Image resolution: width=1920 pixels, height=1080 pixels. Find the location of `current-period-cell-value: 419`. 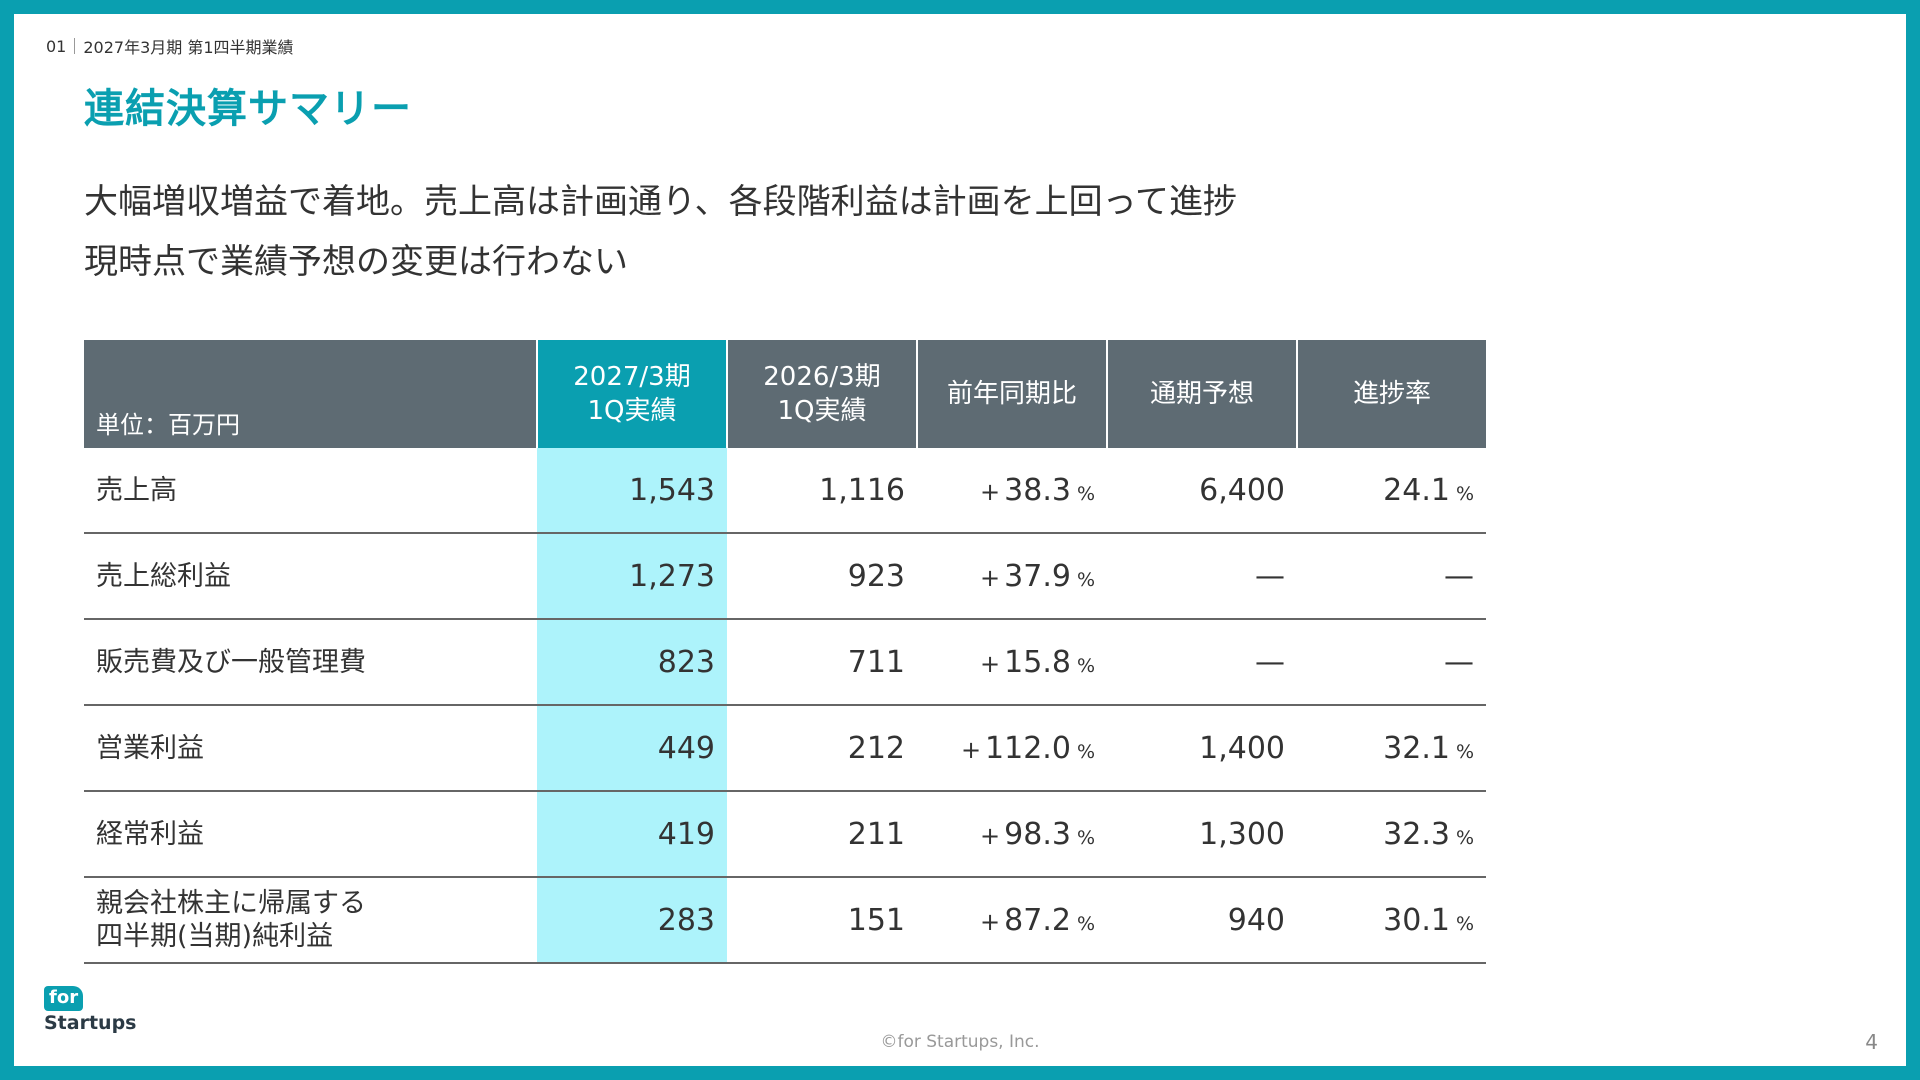

current-period-cell-value: 419 is located at coordinates (686, 834).